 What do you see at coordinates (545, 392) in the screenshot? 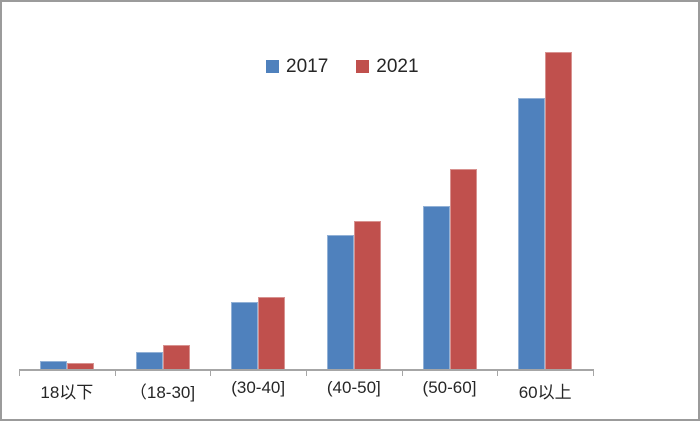
I see `x-axis-label: 60以上` at bounding box center [545, 392].